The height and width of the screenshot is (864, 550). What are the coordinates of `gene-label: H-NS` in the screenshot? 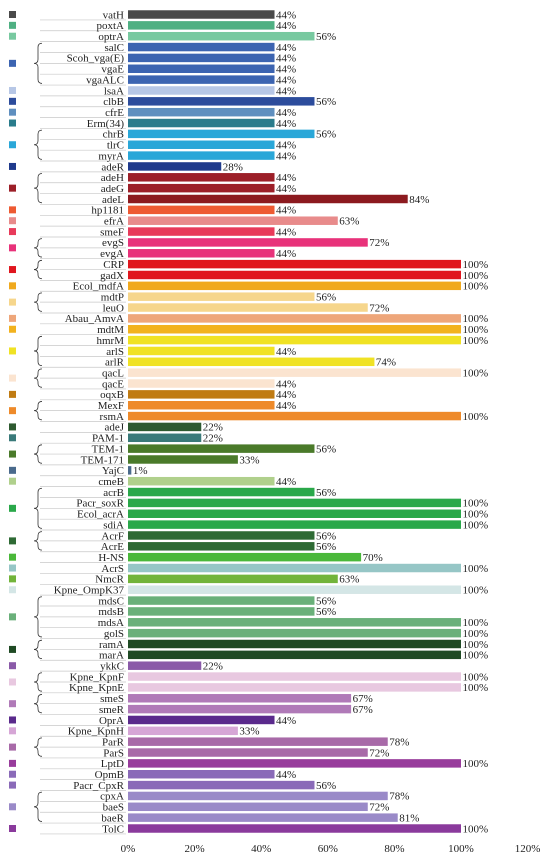 It's located at (111, 558).